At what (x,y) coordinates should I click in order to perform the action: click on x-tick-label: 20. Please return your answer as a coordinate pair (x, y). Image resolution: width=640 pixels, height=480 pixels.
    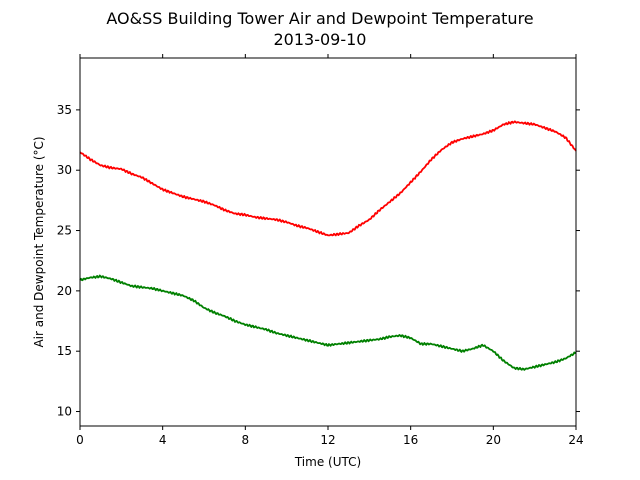
    Looking at the image, I should click on (493, 440).